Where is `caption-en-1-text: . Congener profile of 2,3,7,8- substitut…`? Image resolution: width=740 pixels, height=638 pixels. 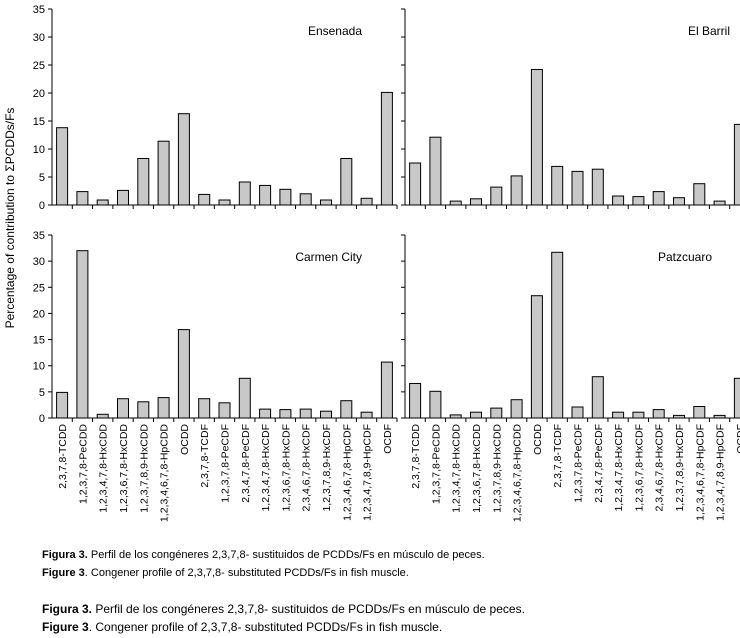
caption-en-1-text: . Congener profile of 2,3,7,8- substitut… is located at coordinates (246, 573).